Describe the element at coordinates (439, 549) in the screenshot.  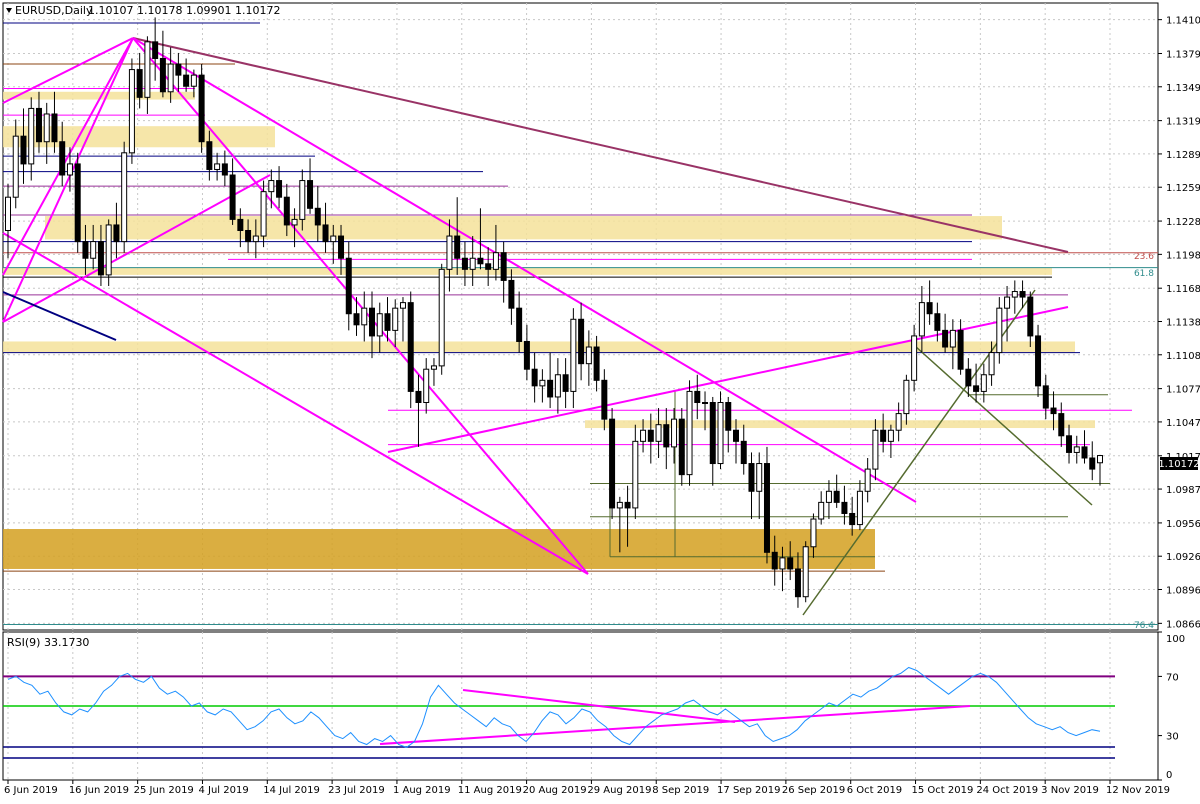
I see `zone-dark` at that location.